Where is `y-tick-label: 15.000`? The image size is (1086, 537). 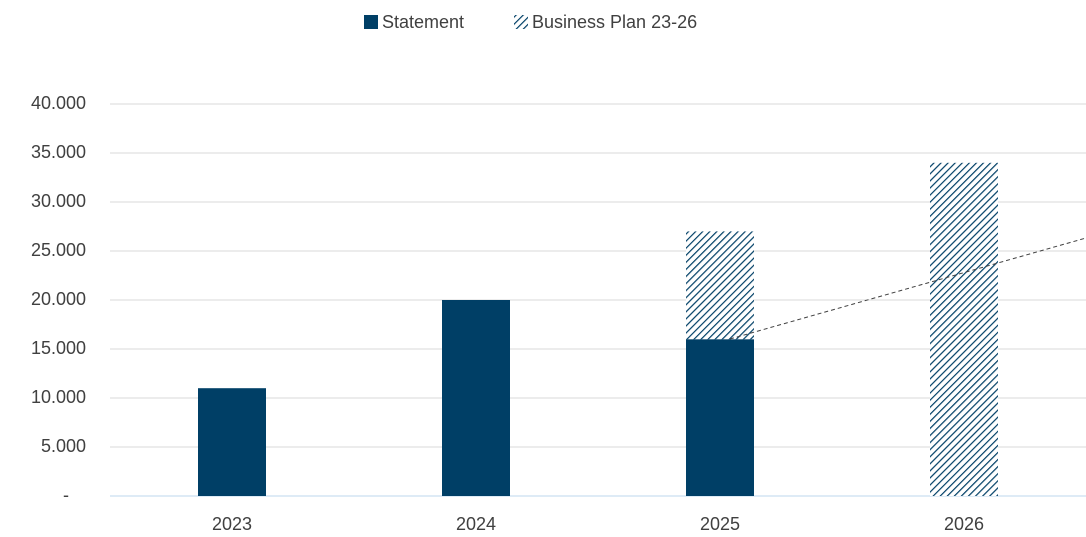 y-tick-label: 15.000 is located at coordinates (58, 348).